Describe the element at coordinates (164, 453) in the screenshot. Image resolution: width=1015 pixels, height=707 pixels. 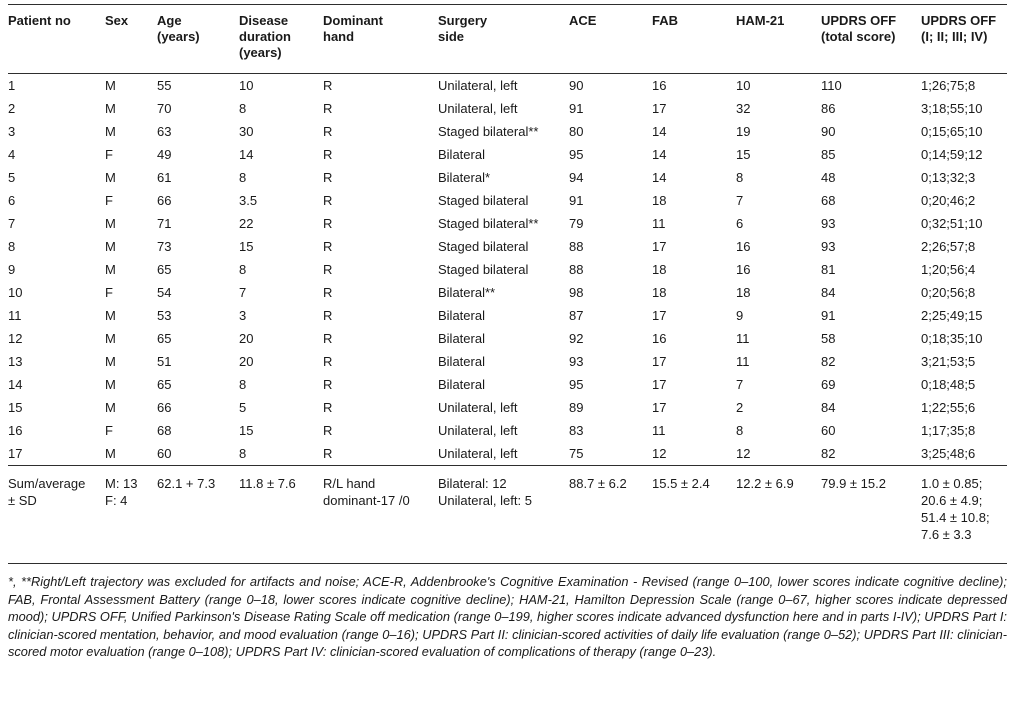
I see `cell-age: 60` at that location.